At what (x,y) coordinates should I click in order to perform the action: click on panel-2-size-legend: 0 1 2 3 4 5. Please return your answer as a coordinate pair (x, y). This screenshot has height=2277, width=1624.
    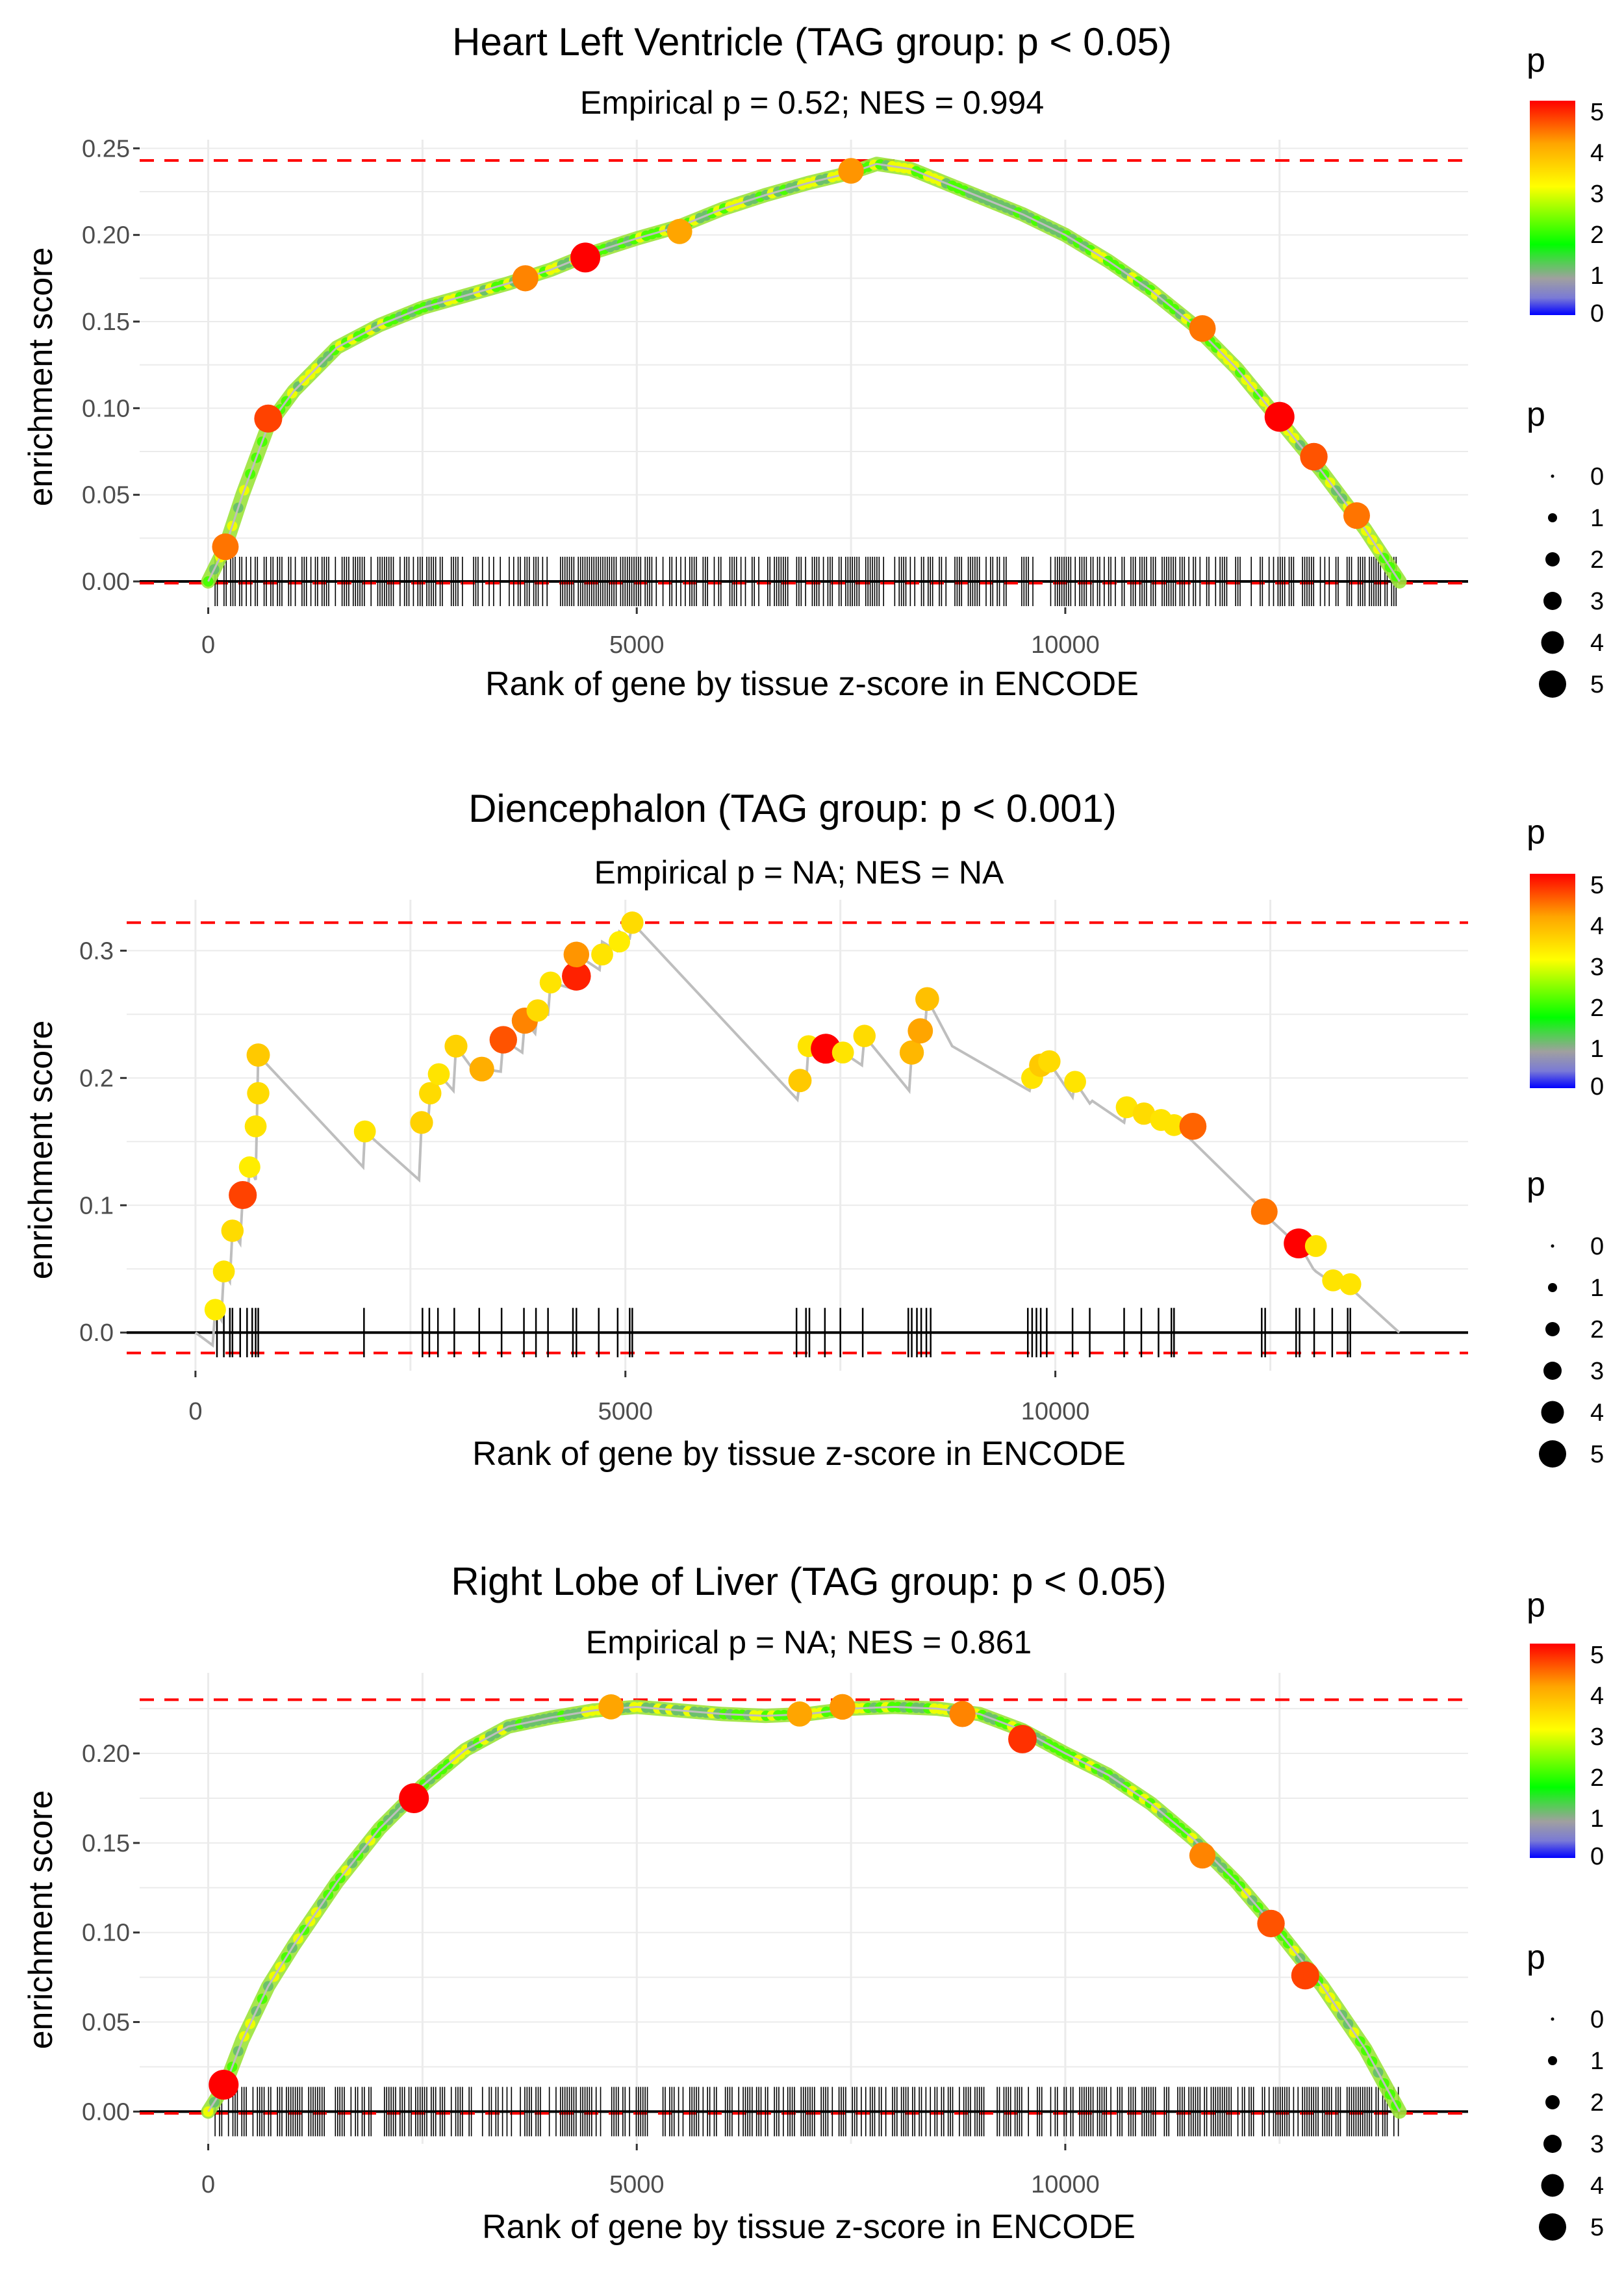
    Looking at the image, I should click on (1571, 1351).